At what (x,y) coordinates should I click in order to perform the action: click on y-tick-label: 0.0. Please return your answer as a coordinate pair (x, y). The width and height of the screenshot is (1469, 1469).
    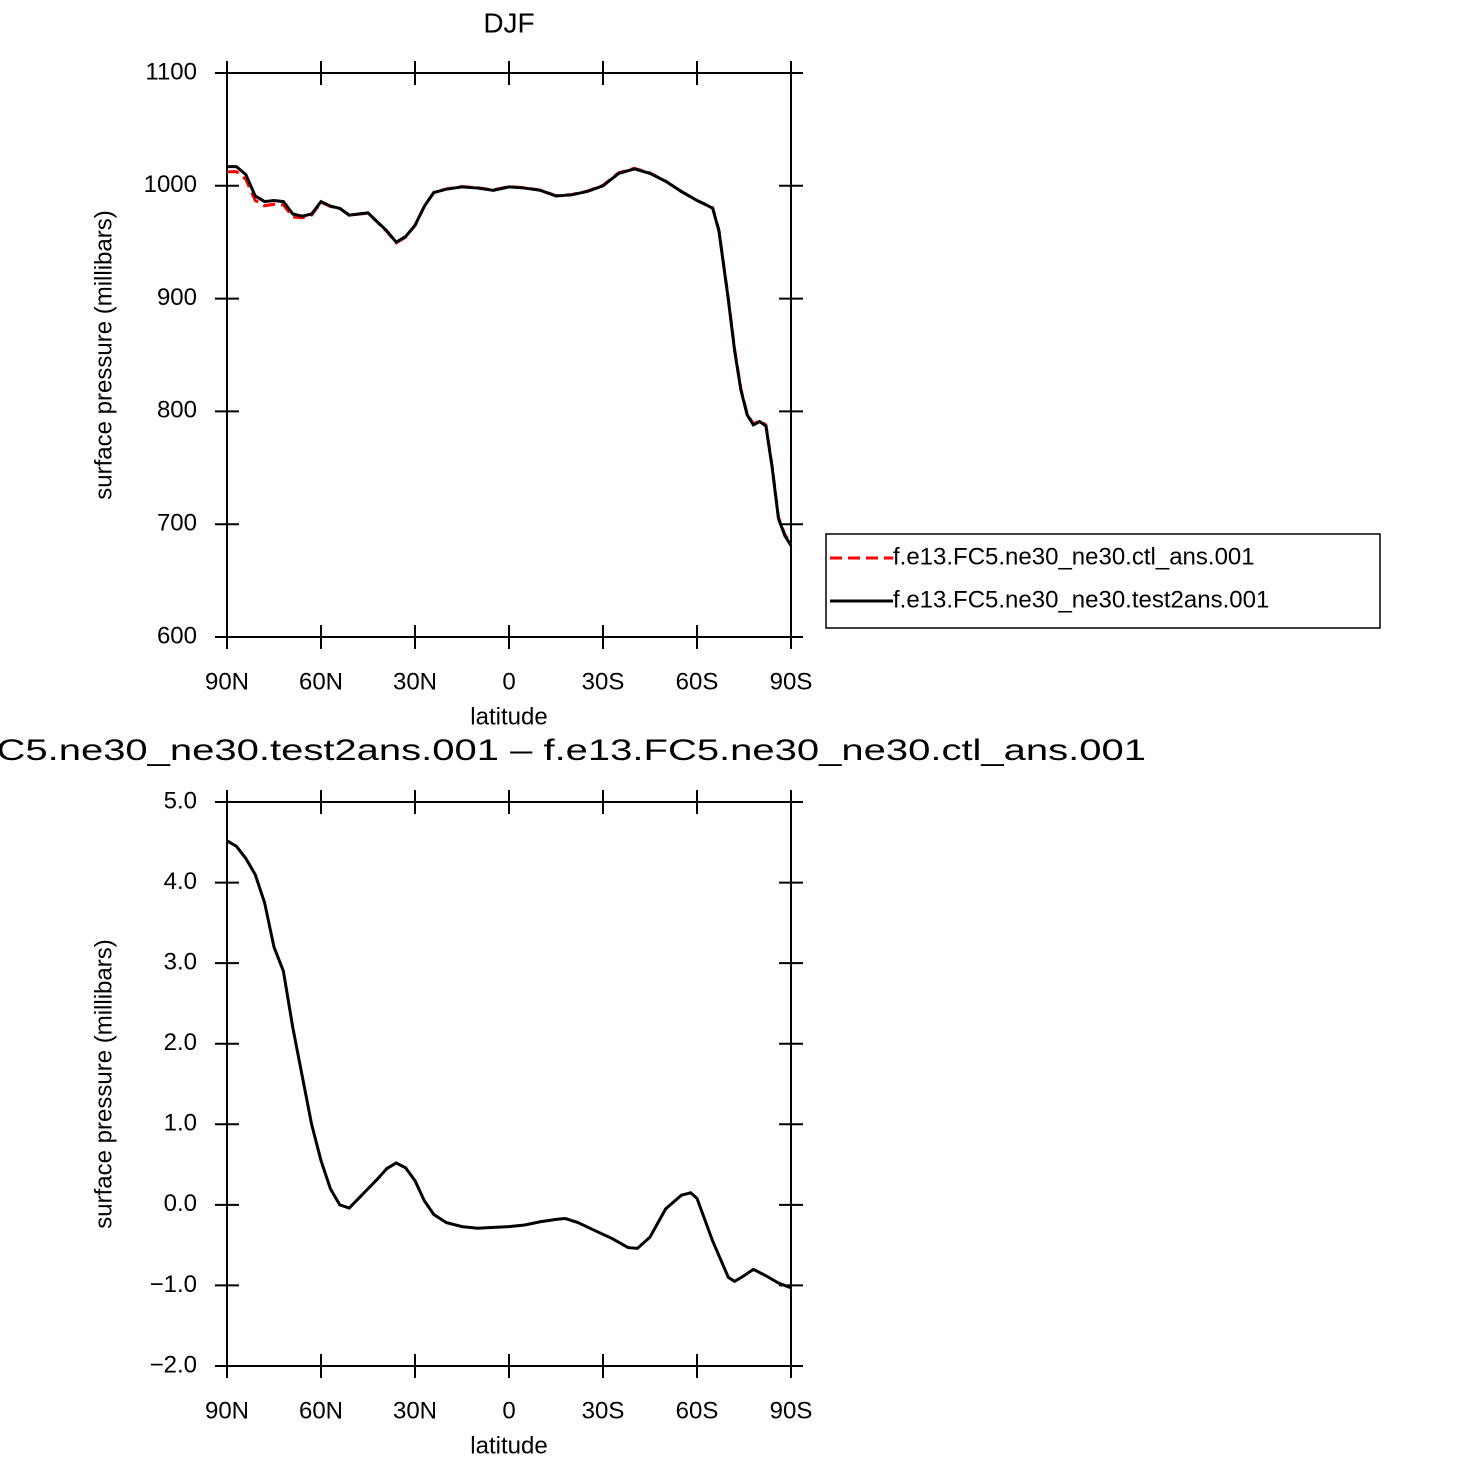
    Looking at the image, I should click on (180, 1203).